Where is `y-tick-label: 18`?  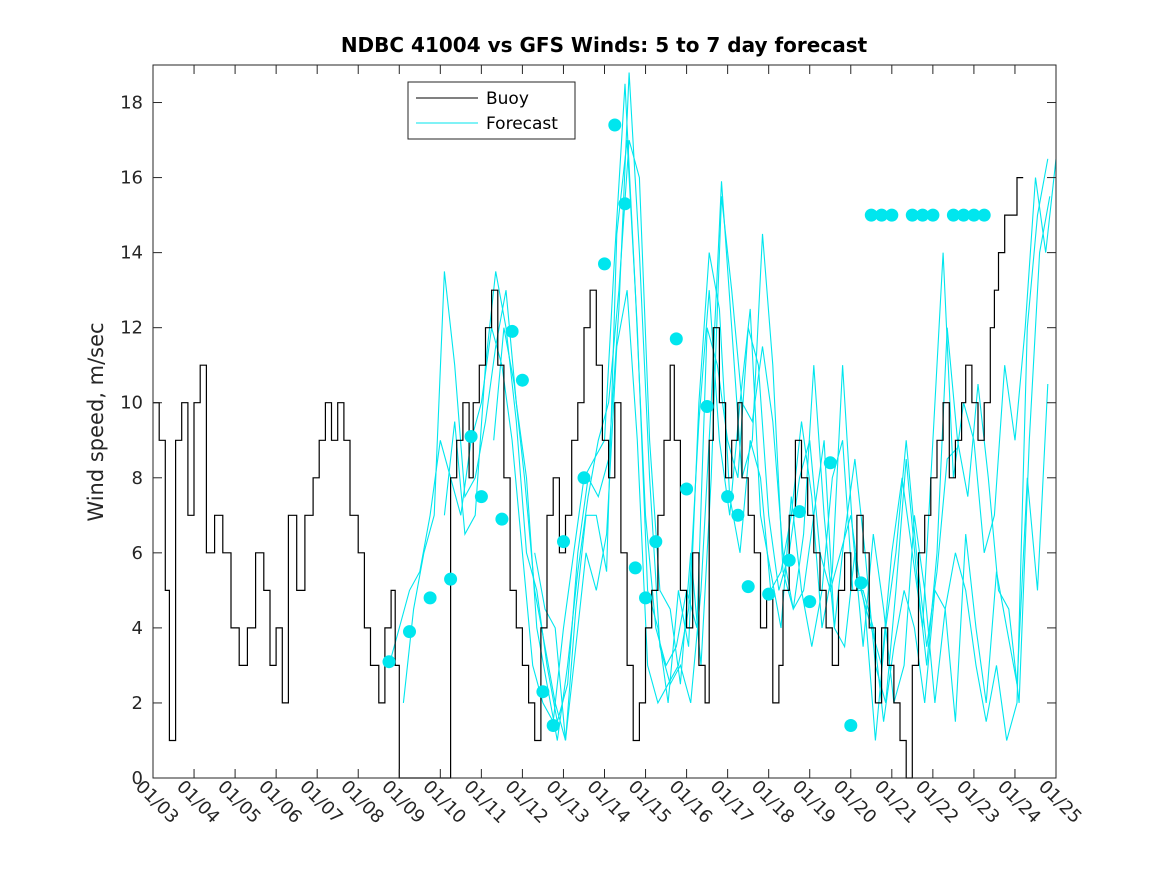 y-tick-label: 18 is located at coordinates (131, 103).